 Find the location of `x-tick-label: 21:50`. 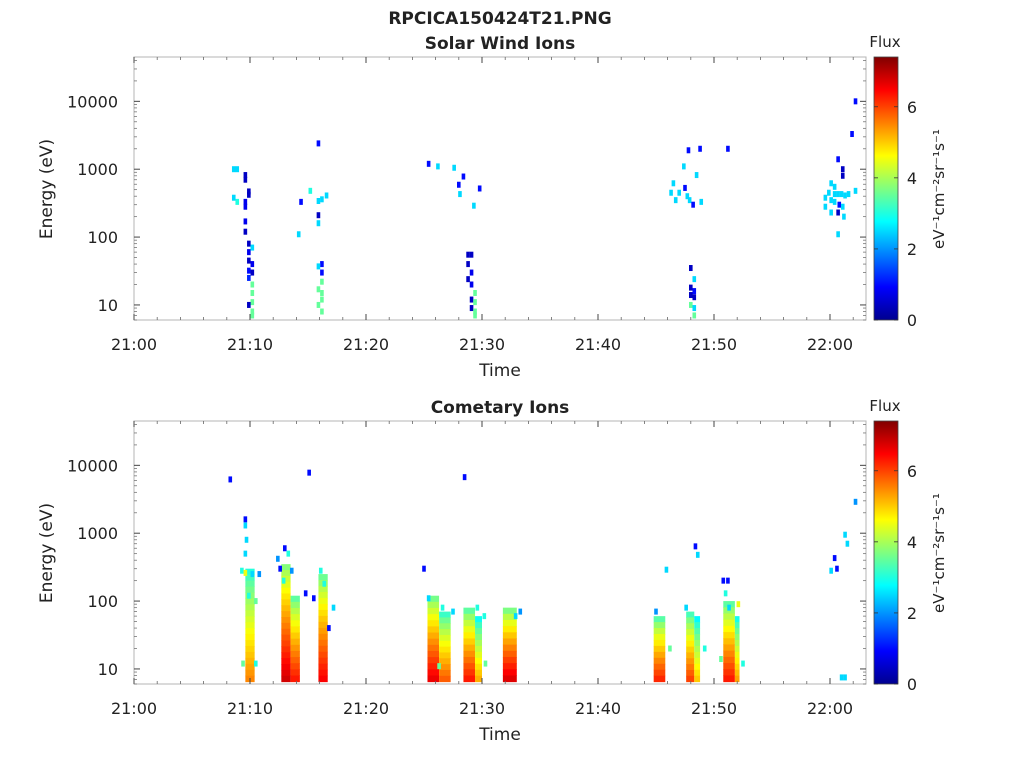

x-tick-label: 21:50 is located at coordinates (714, 344).